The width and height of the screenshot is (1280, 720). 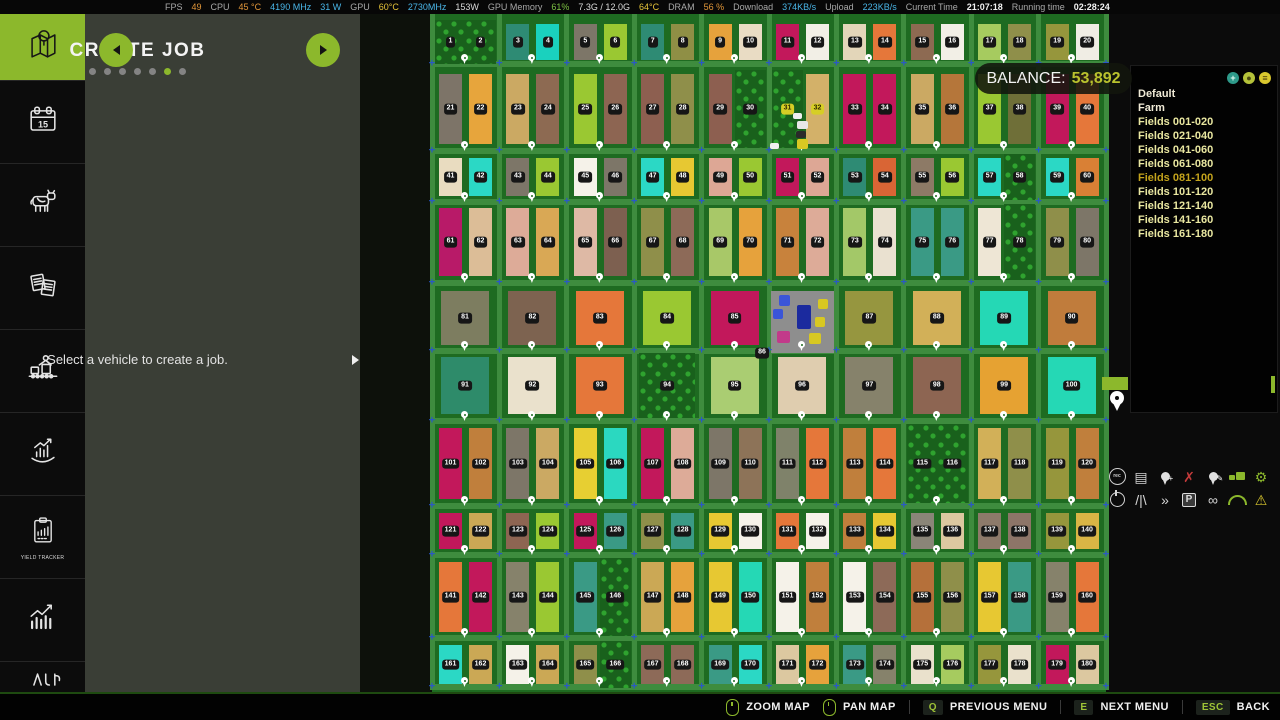 What do you see at coordinates (1019, 242) in the screenshot?
I see `field-number-badge: 78` at bounding box center [1019, 242].